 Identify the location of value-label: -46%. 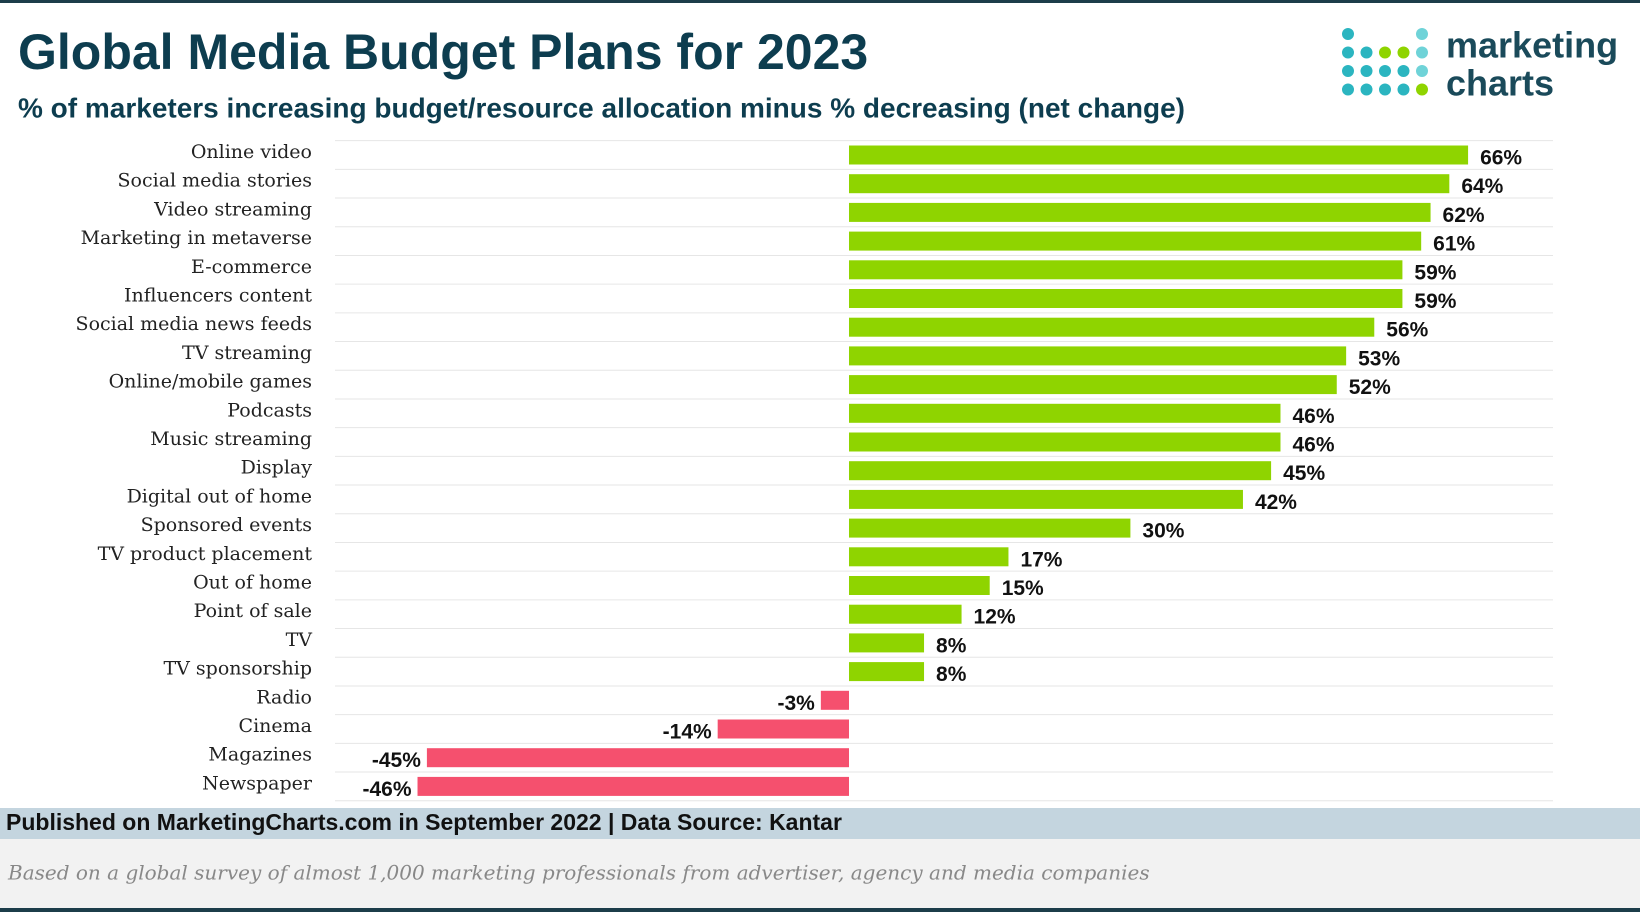
(386, 789).